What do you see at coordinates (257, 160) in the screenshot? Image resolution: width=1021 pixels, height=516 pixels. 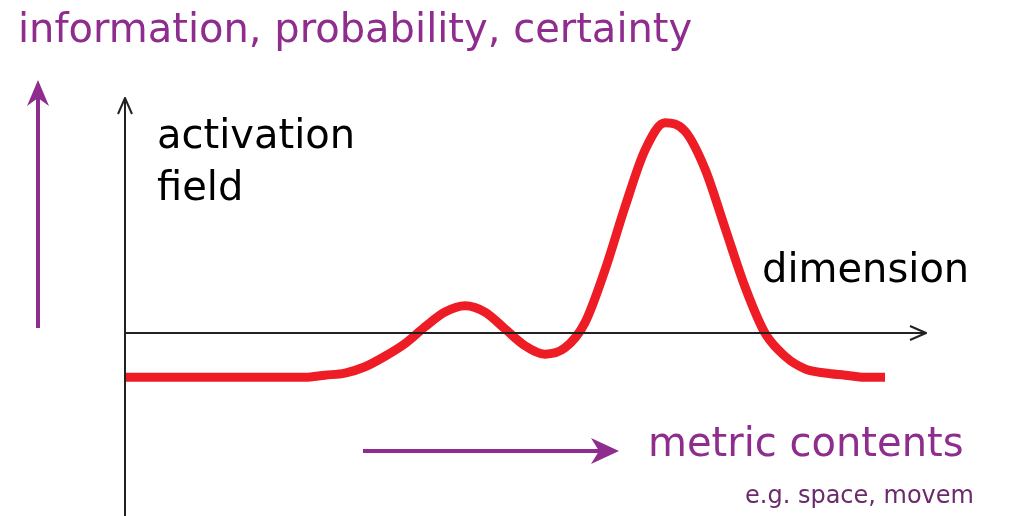 I see `y-axis-title: activation field` at bounding box center [257, 160].